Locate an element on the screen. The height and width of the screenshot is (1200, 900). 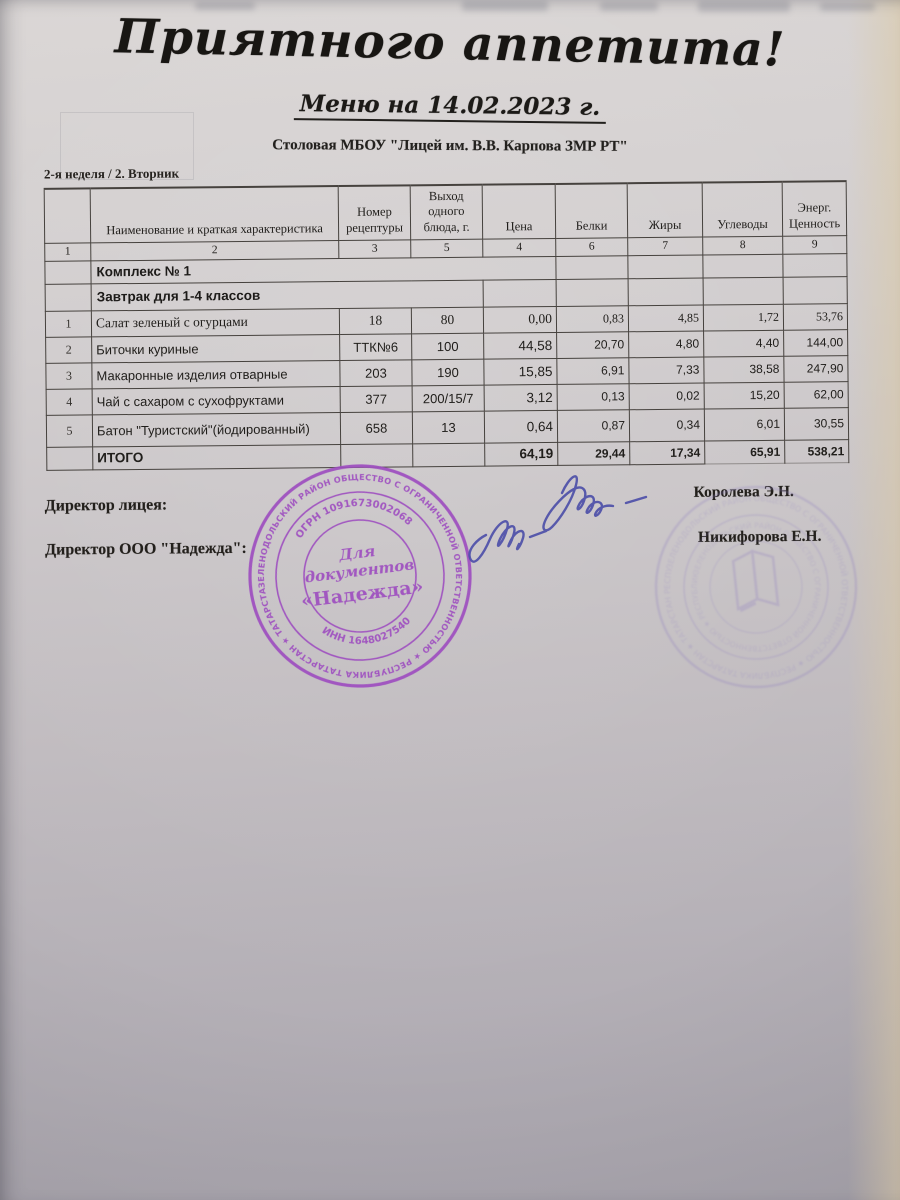
recipe-number: 658 is located at coordinates (376, 428).